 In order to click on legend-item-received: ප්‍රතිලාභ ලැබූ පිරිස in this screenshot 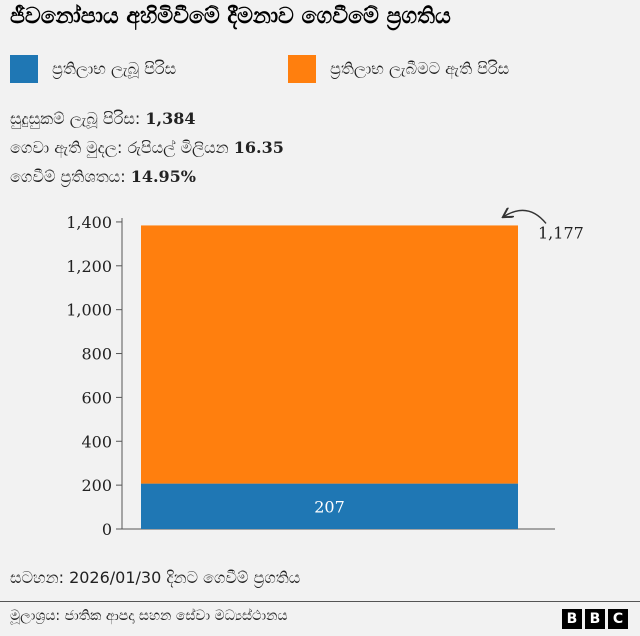, I will do `click(93, 69)`.